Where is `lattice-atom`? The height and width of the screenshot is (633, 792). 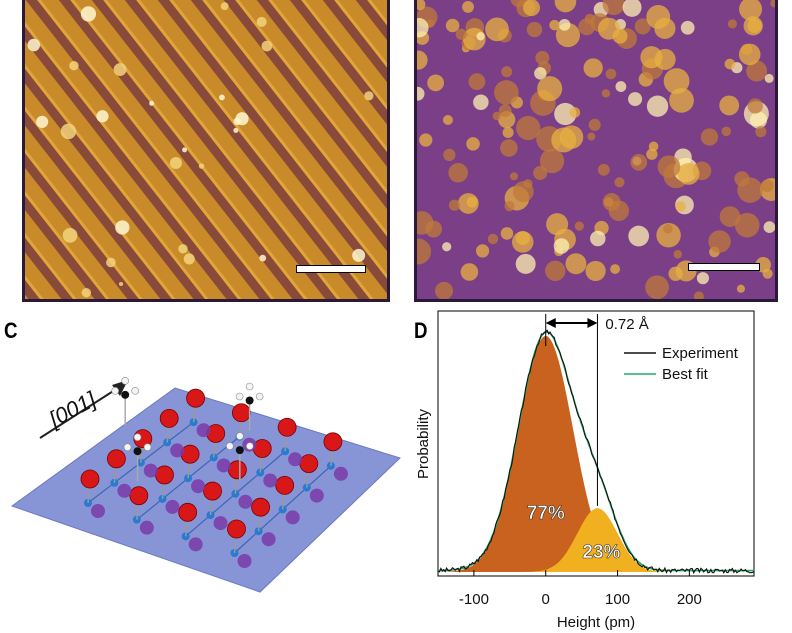
lattice-atom is located at coordinates (193, 422).